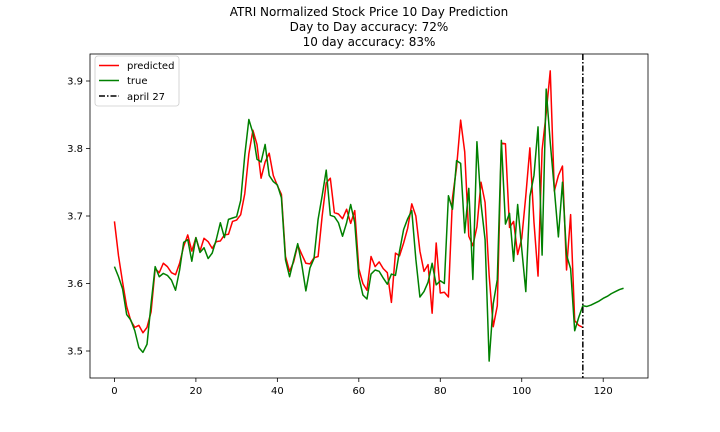  I want to click on x-tick-label: 0, so click(114, 391).